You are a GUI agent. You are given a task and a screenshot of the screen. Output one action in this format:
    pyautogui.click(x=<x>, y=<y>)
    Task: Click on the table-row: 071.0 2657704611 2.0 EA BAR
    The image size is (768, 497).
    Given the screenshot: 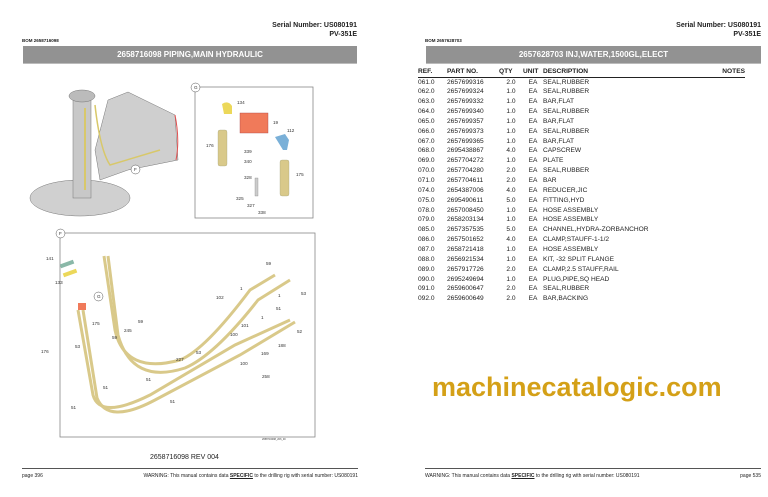 What is the action you would take?
    pyautogui.click(x=581, y=181)
    